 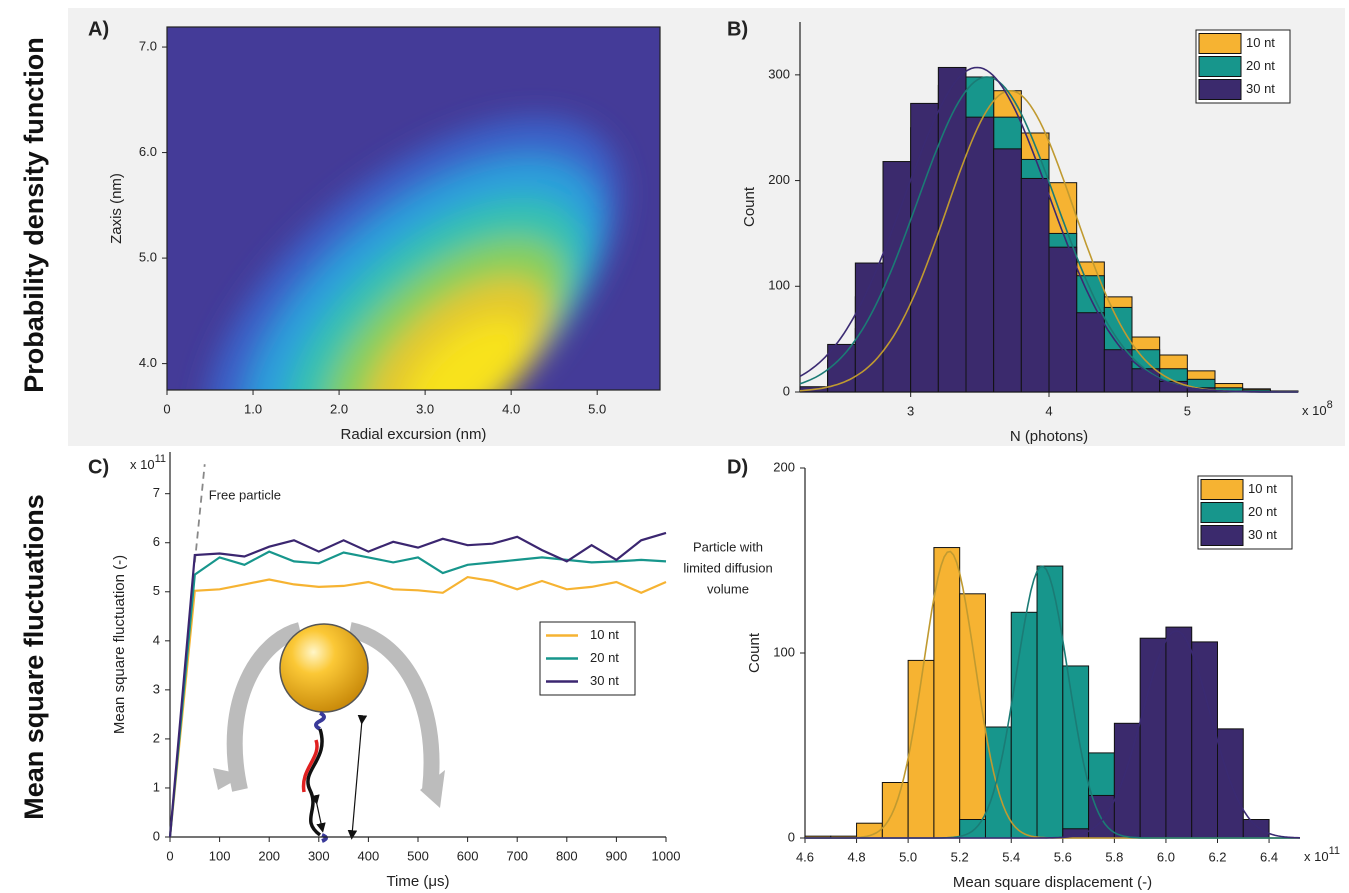 What do you see at coordinates (199, 513) in the screenshot?
I see `reference-line` at bounding box center [199, 513].